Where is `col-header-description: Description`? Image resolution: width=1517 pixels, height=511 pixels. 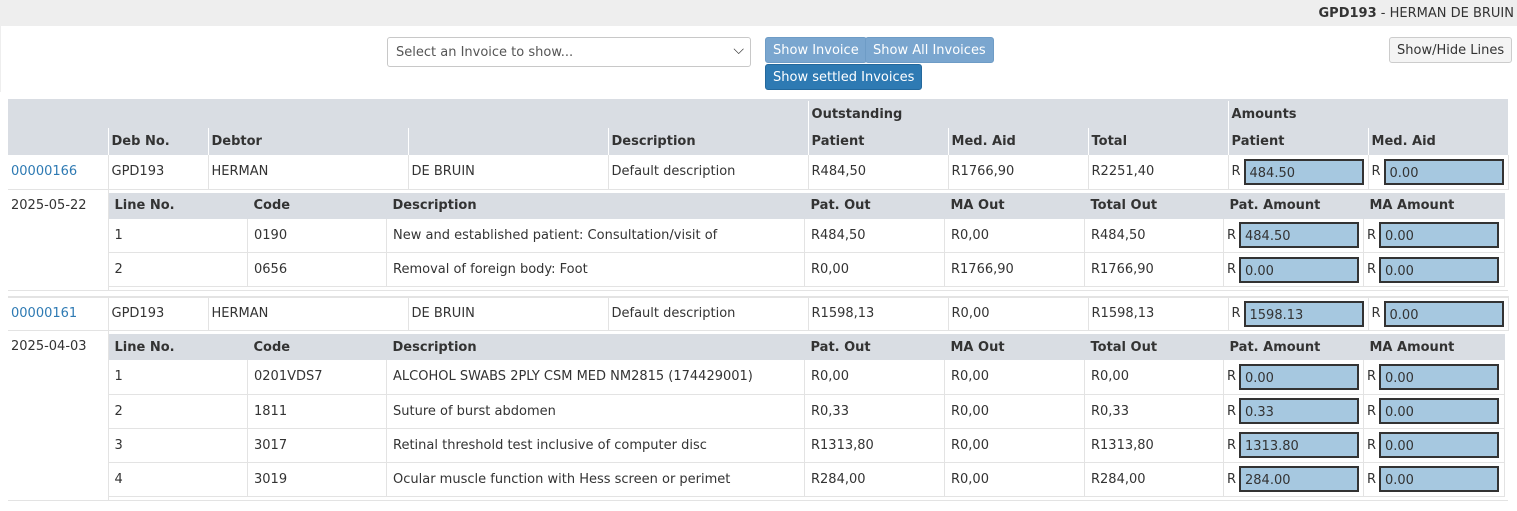
col-header-description: Description is located at coordinates (708, 141).